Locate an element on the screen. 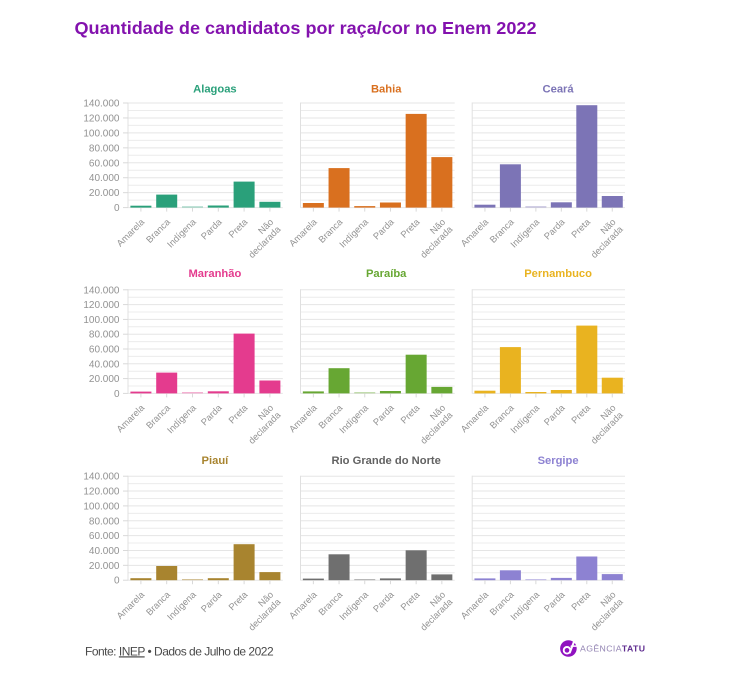 This screenshot has width=729, height=684. svg-text: Paraíba is located at coordinates (386, 274).